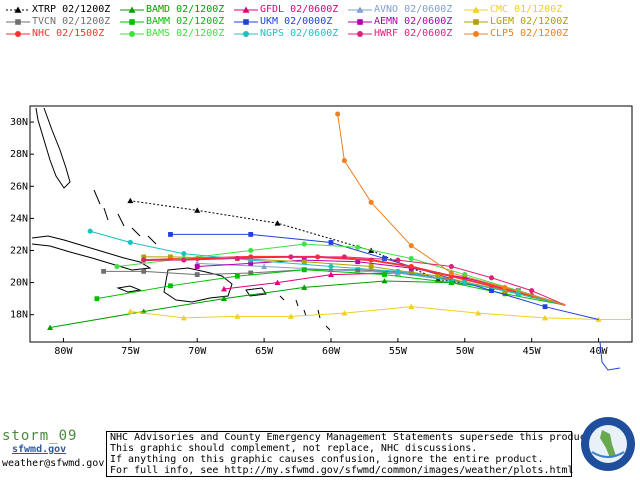 This screenshot has width=640, height=480. I want to click on track-hwrf, so click(353, 280).